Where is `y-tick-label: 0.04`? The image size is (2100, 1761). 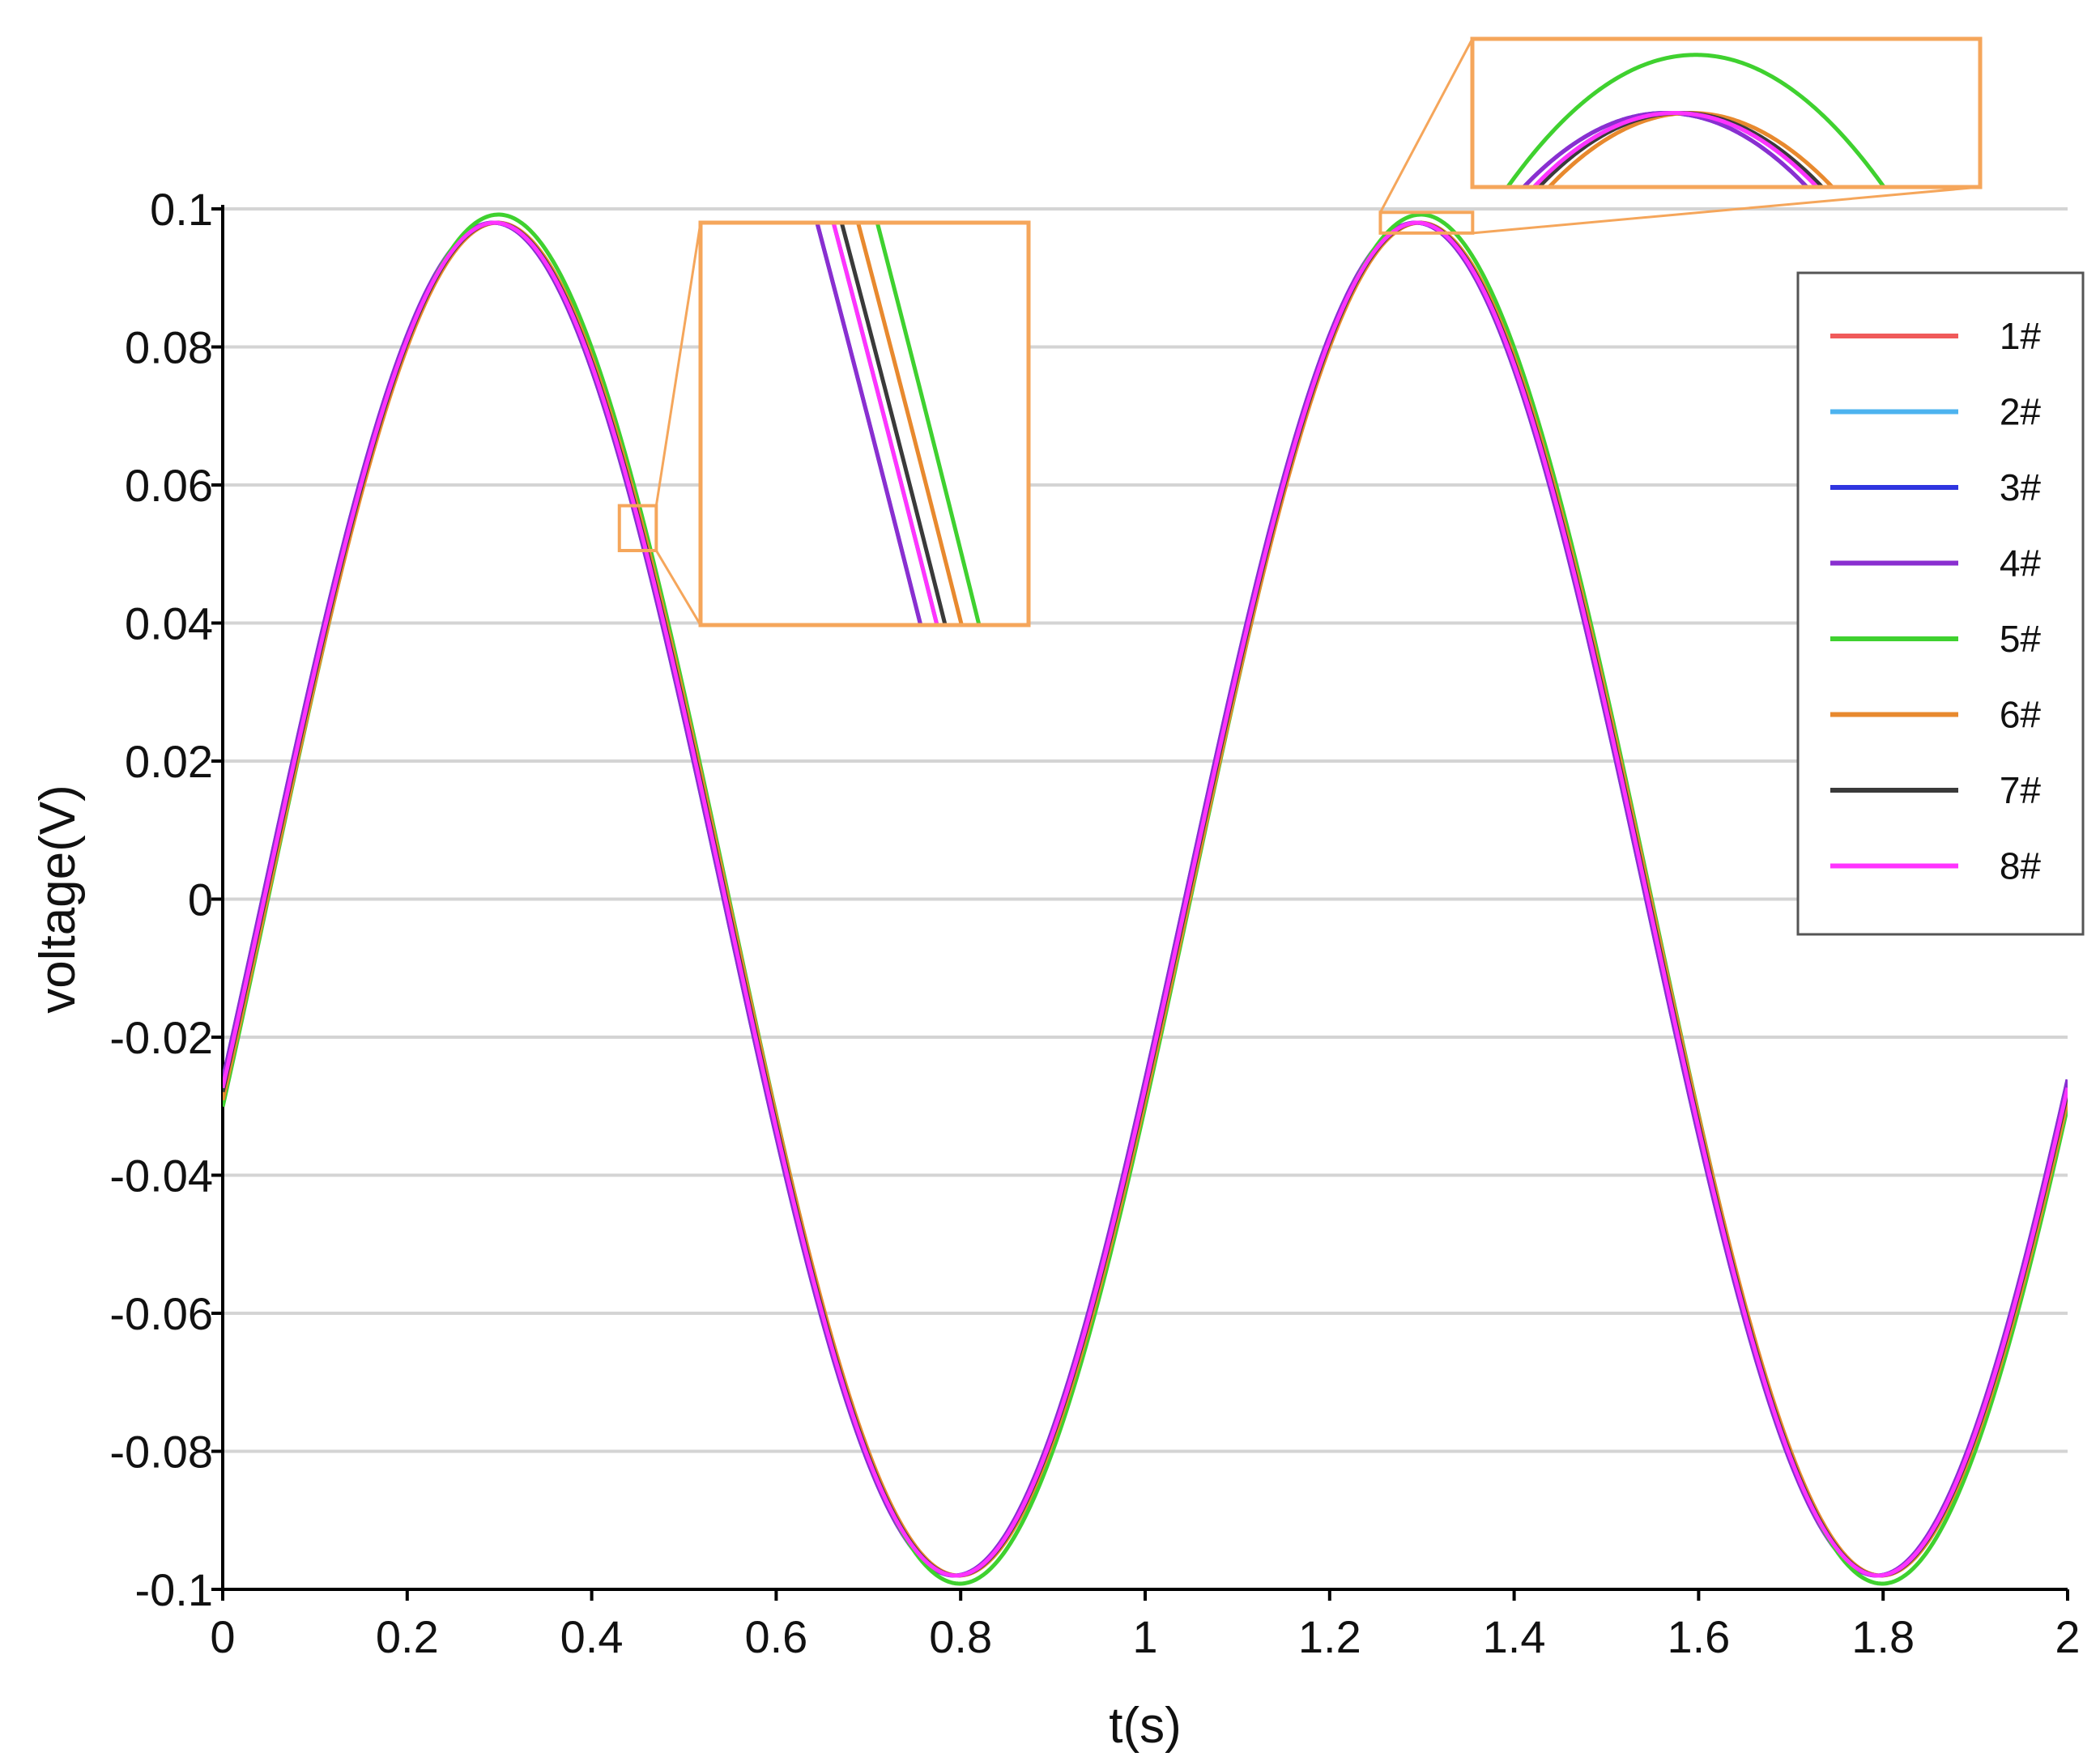 y-tick-label: 0.04 is located at coordinates (169, 623).